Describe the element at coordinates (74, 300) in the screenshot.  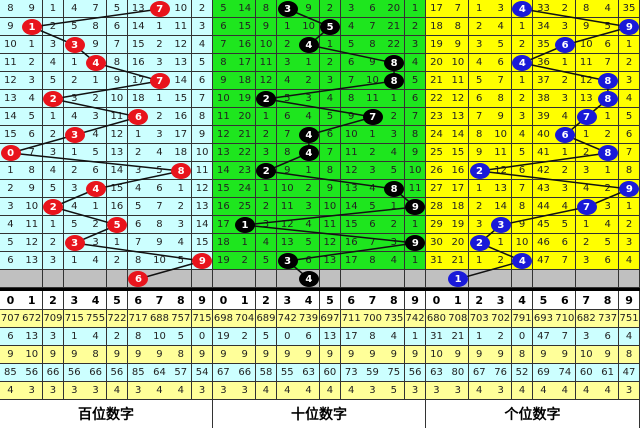
I see `digit-header: 3` at that location.